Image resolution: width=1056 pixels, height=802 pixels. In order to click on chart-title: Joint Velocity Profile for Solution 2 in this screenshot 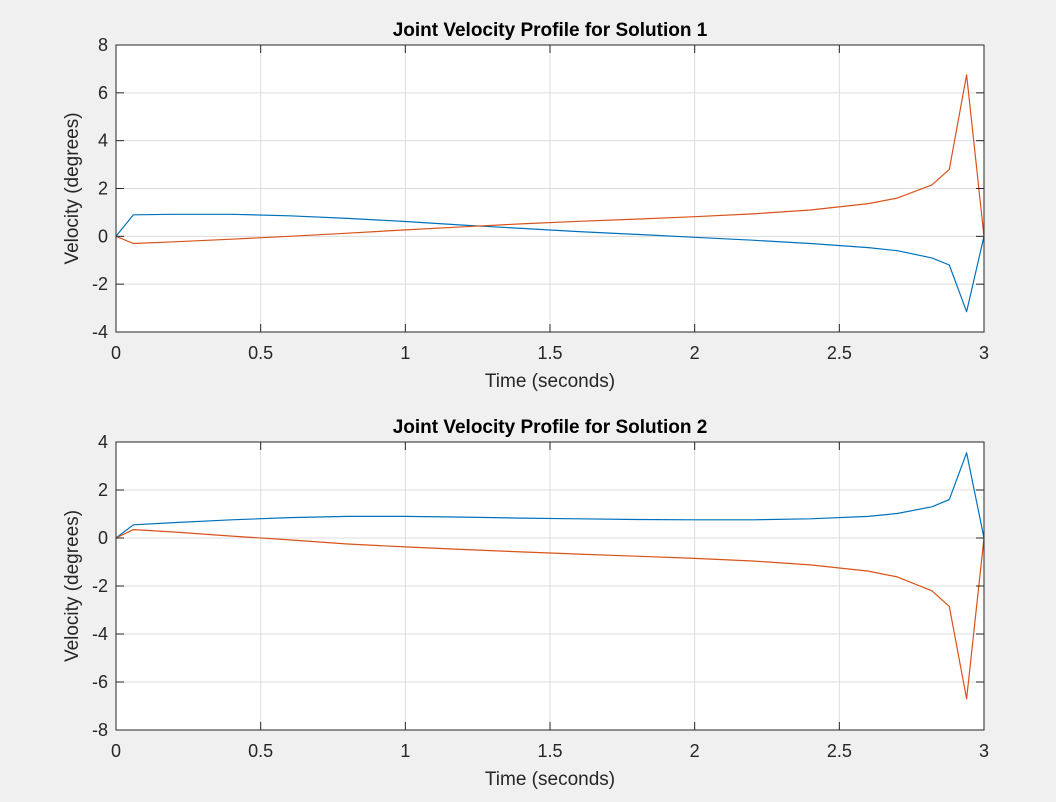, I will do `click(550, 427)`.